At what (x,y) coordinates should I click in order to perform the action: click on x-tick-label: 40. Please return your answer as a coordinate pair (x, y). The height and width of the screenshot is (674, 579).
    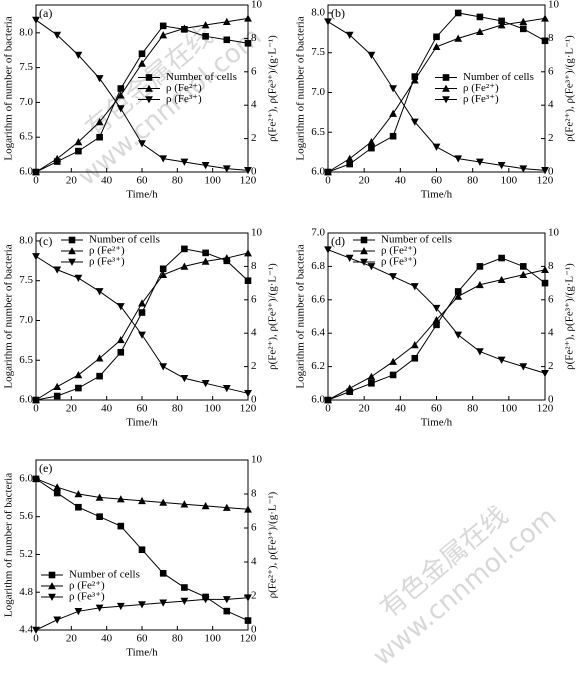
    Looking at the image, I should click on (107, 181).